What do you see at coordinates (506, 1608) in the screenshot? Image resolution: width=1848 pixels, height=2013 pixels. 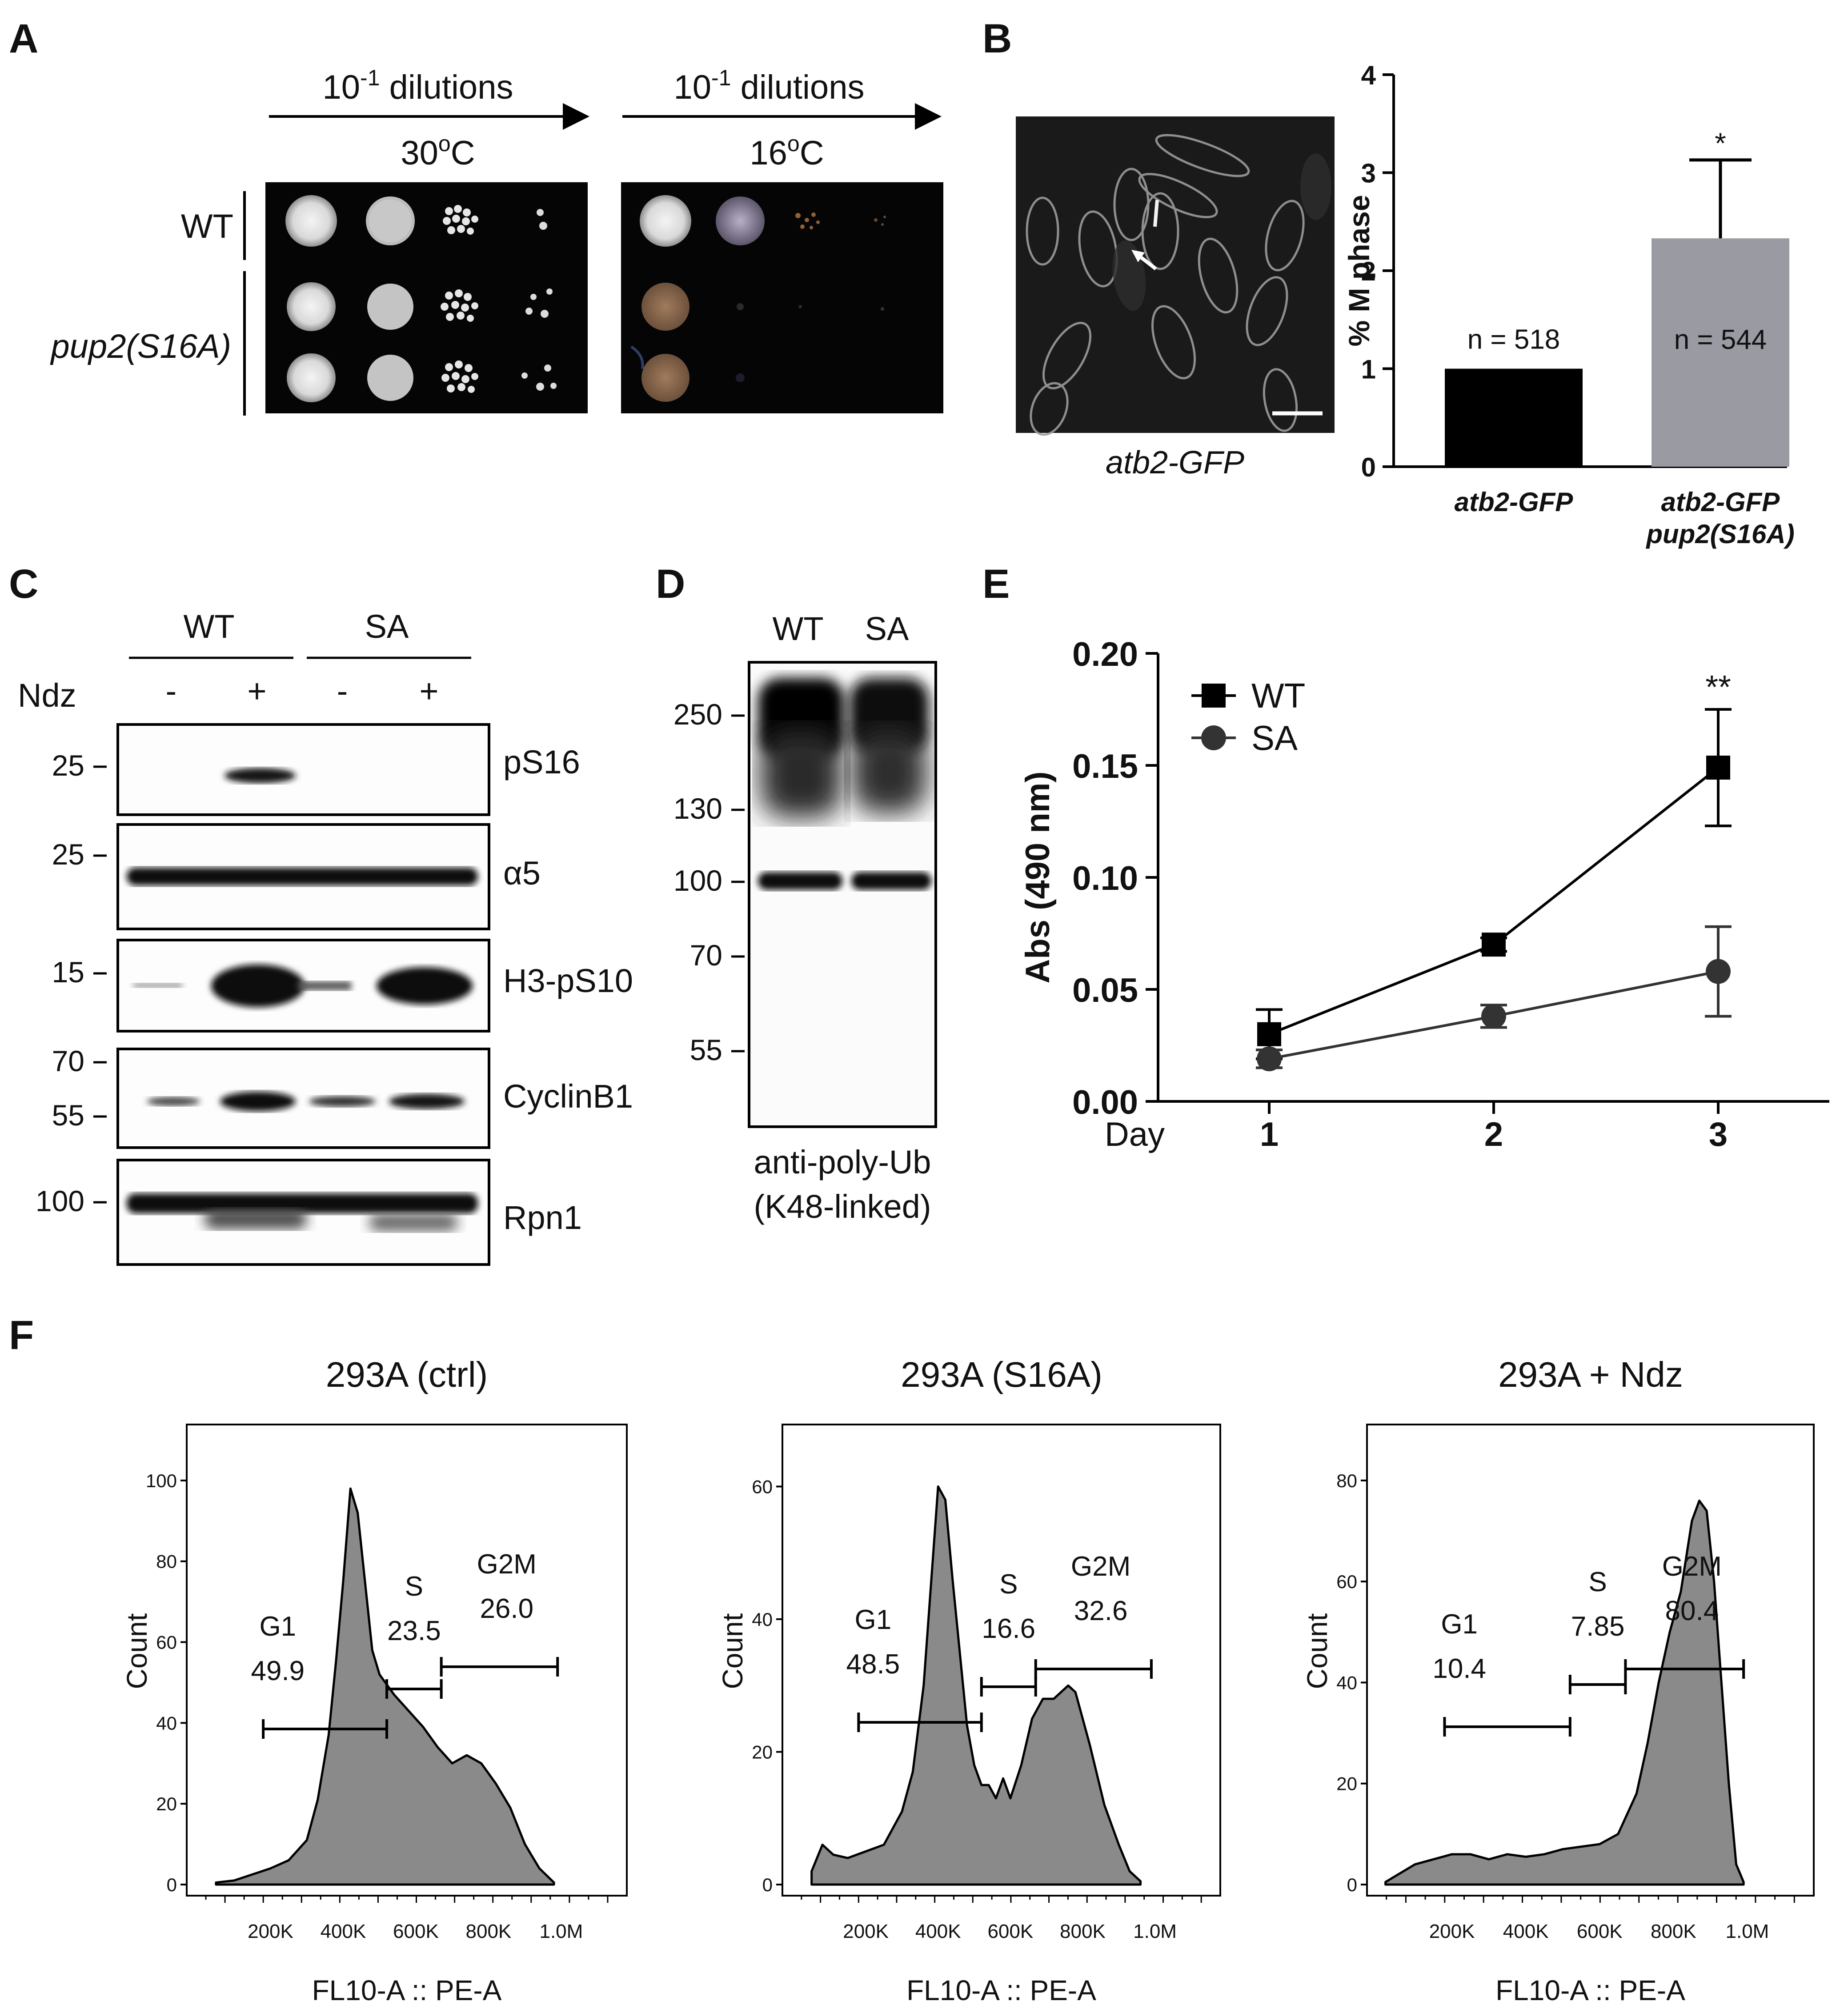 I see `gate-value: 26.0` at bounding box center [506, 1608].